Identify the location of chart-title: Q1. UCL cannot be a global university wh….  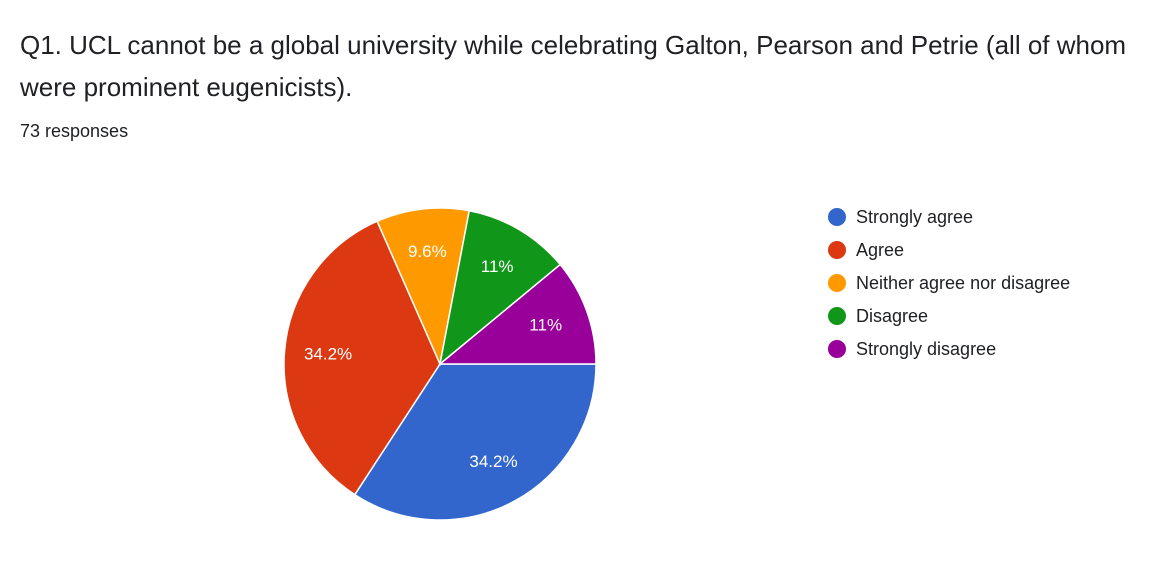
(573, 66).